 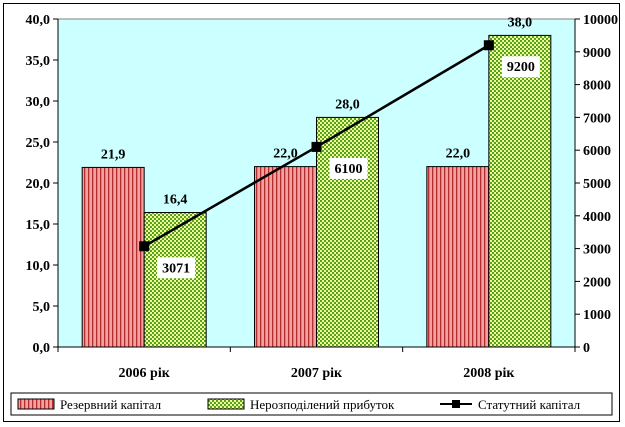 What do you see at coordinates (597, 151) in the screenshot?
I see `y-right-tick-label: 6000` at bounding box center [597, 151].